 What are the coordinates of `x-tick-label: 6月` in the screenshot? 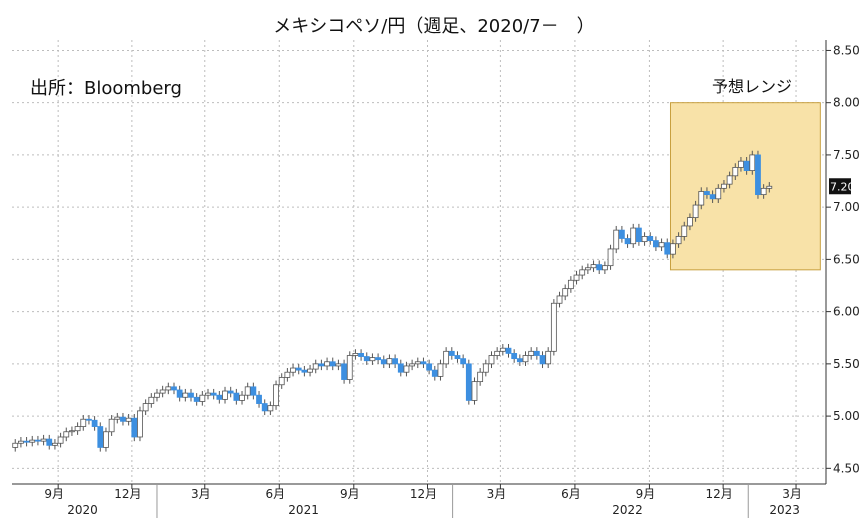 It's located at (571, 494).